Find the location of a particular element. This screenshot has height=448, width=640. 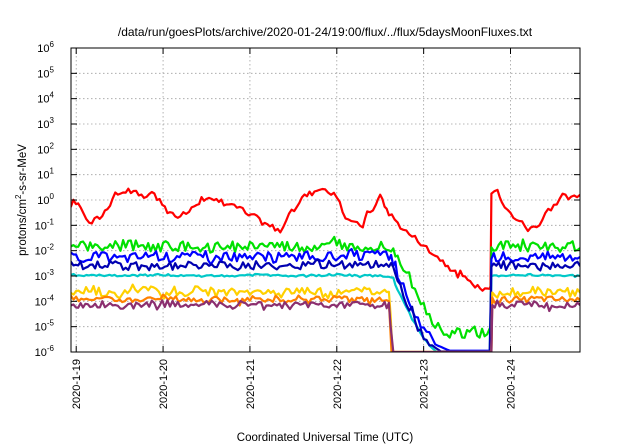

y-tick-label: 10⁵ is located at coordinates (45, 72).